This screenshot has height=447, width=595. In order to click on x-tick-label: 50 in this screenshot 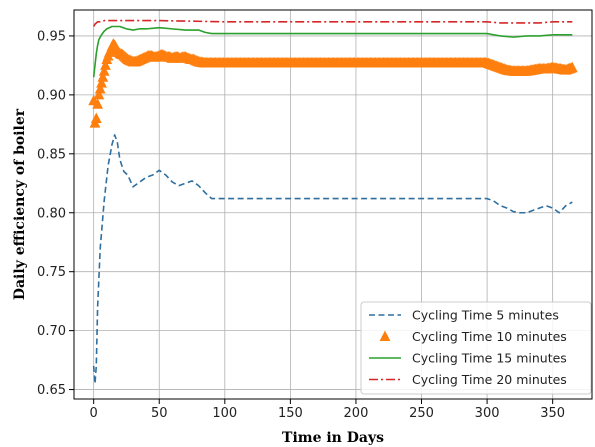, I will do `click(159, 413)`.